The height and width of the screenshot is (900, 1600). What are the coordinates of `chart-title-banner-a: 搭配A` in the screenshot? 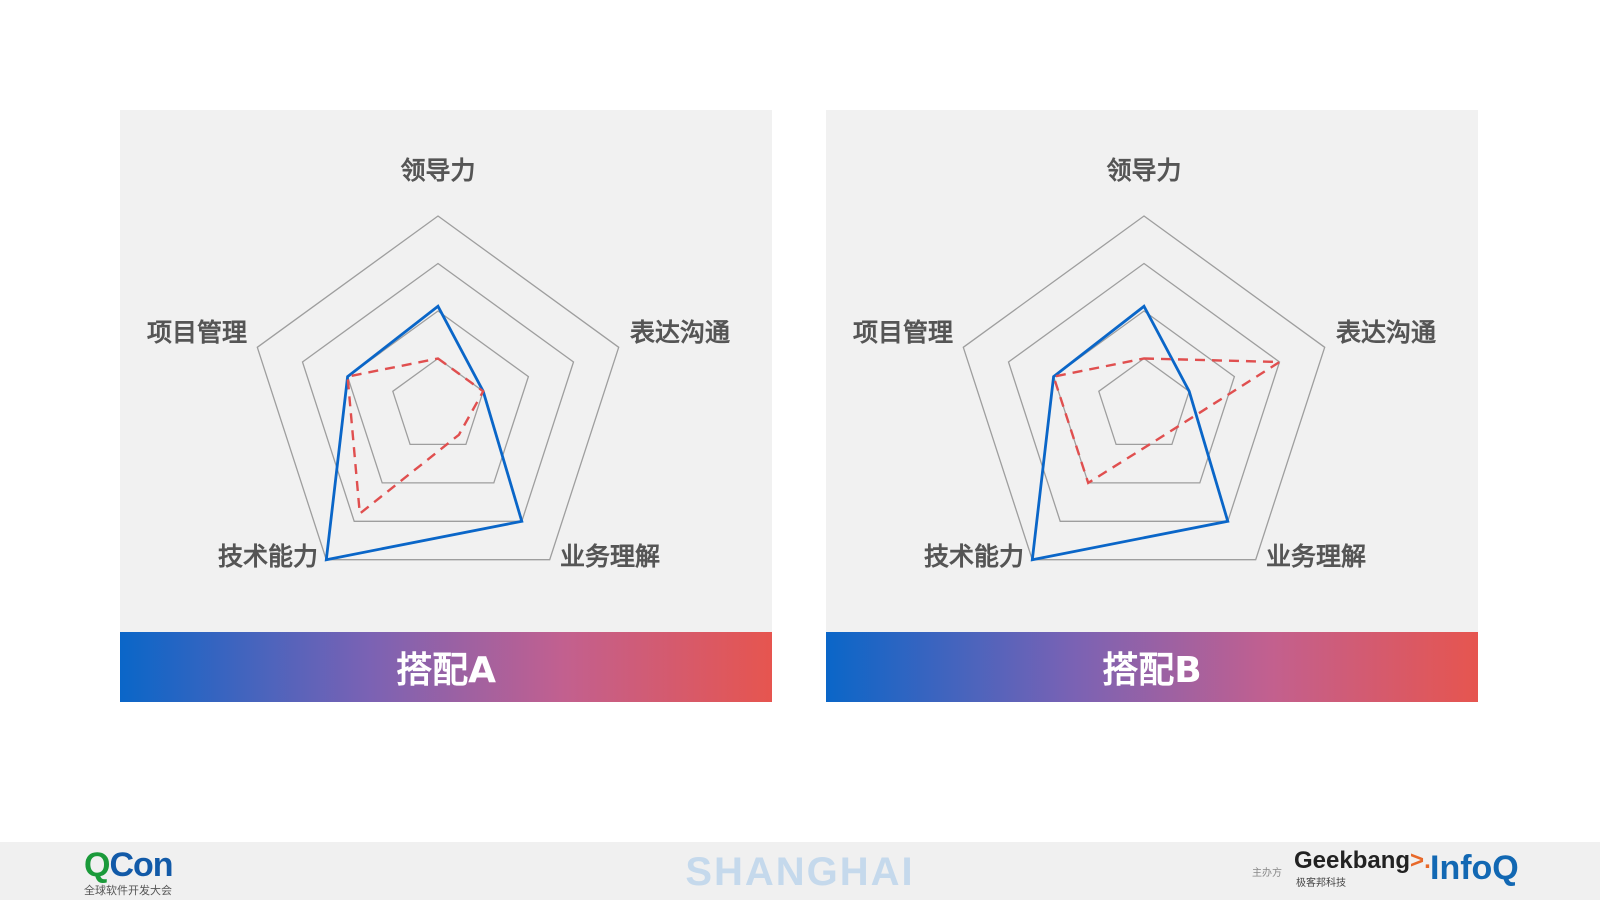 It's located at (446, 667).